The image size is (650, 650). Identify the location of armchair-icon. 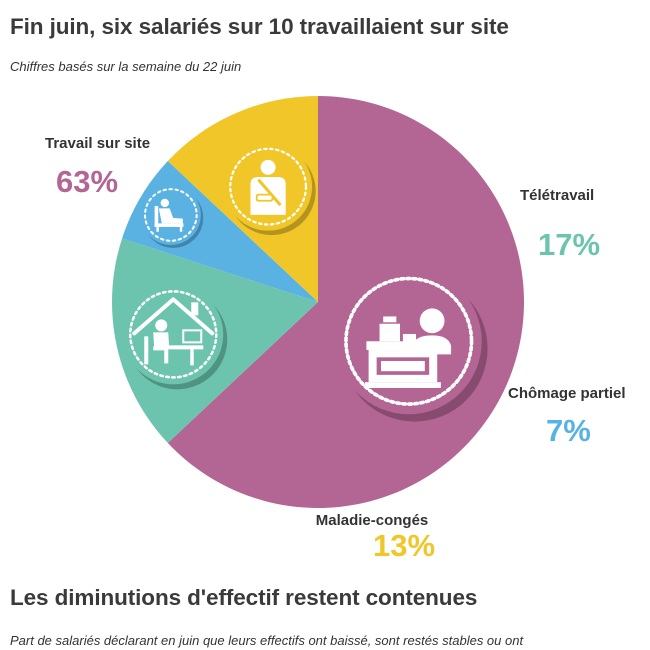
(172, 216).